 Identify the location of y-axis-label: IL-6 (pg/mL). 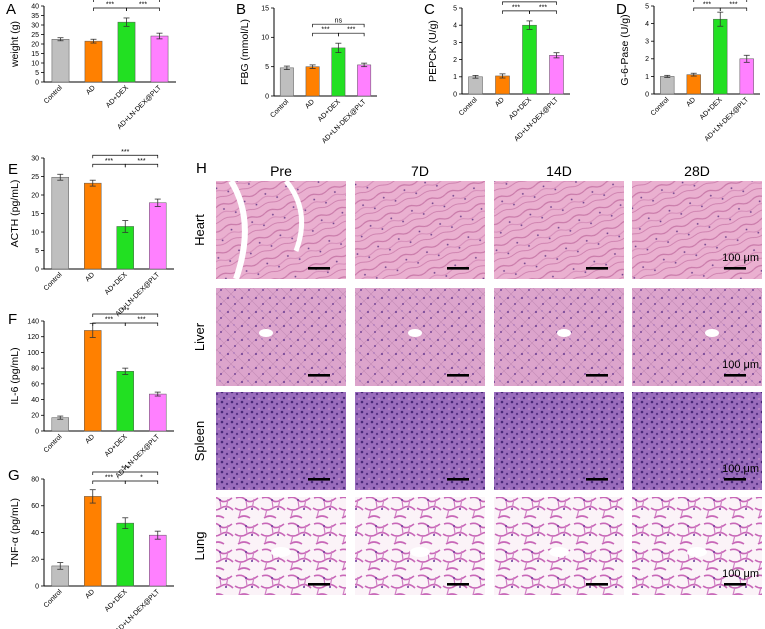
(15, 375).